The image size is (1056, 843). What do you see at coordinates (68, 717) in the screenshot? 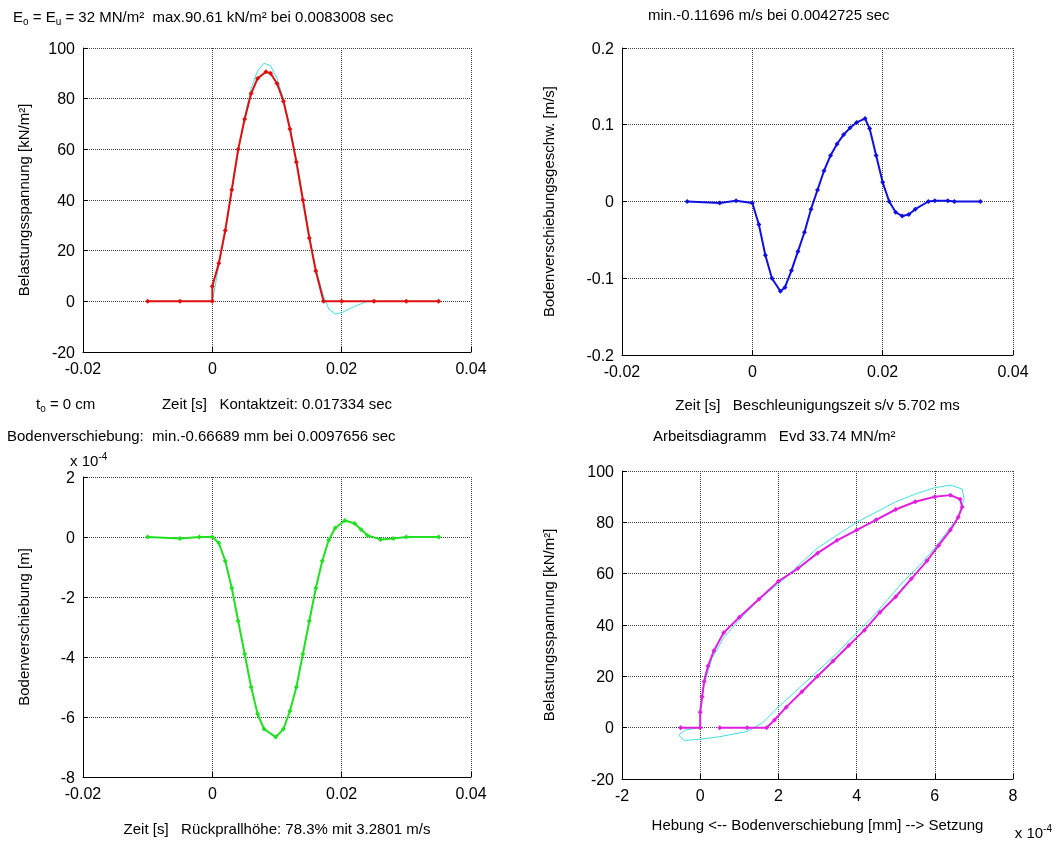
I see `y-tick-label: -6` at bounding box center [68, 717].